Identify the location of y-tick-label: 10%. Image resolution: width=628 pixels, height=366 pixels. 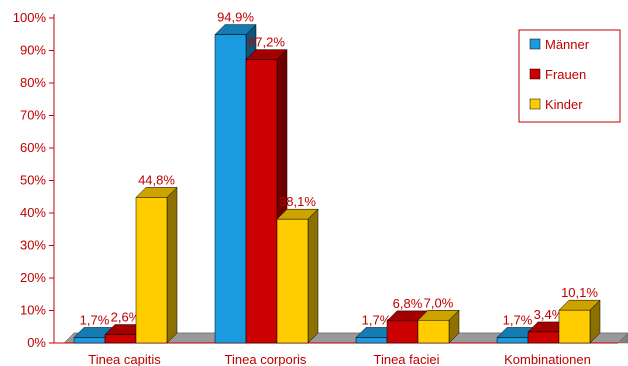
(33, 310).